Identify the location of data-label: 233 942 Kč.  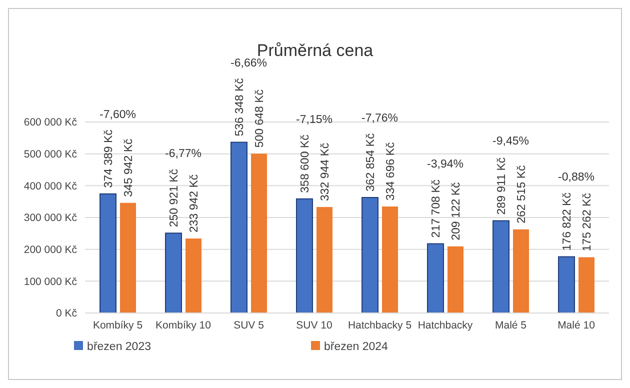
(194, 203).